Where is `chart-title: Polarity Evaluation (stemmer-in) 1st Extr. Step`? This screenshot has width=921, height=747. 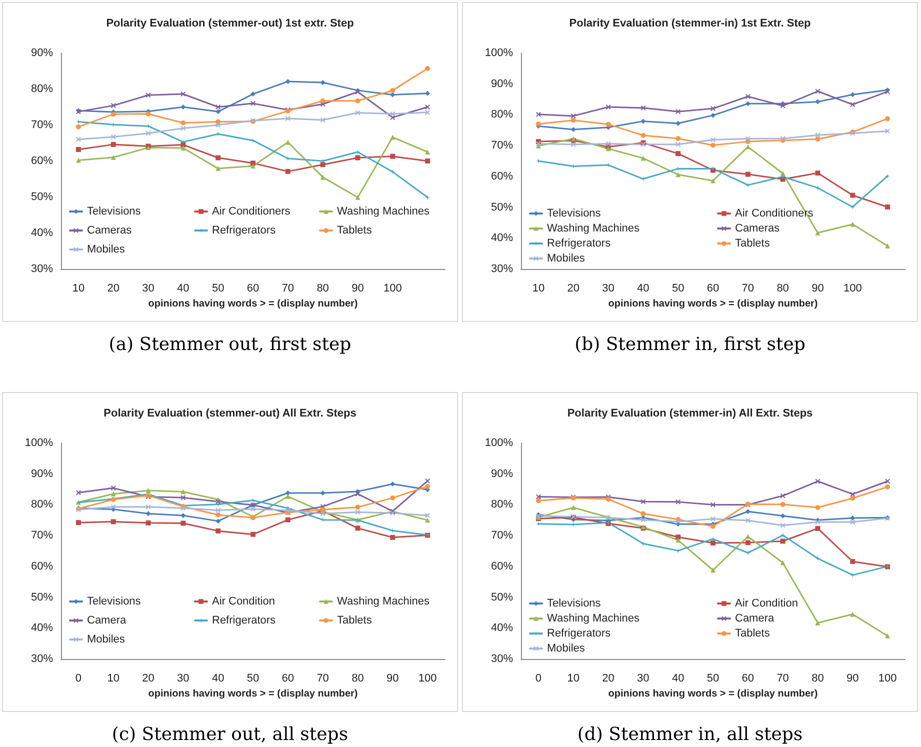 chart-title: Polarity Evaluation (stemmer-in) 1st Extr. Step is located at coordinates (690, 24).